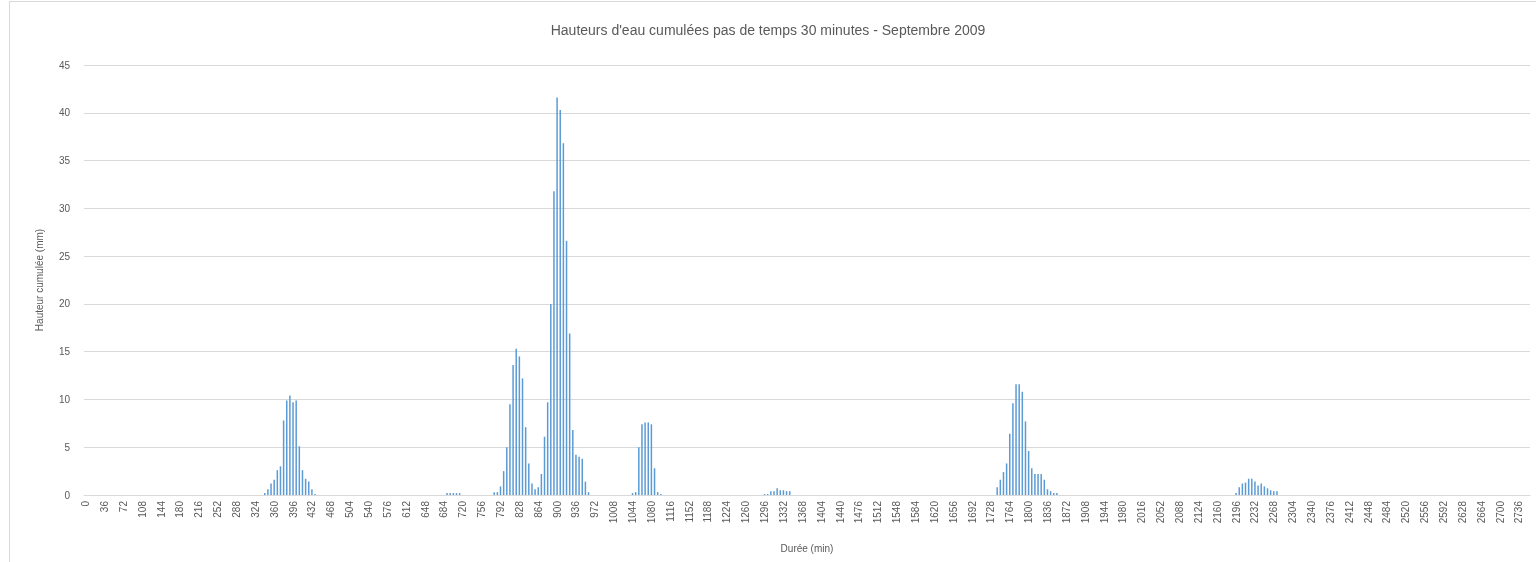 This screenshot has width=1536, height=562. Describe the element at coordinates (444, 509) in the screenshot. I see `x-tick-label: 684` at that location.